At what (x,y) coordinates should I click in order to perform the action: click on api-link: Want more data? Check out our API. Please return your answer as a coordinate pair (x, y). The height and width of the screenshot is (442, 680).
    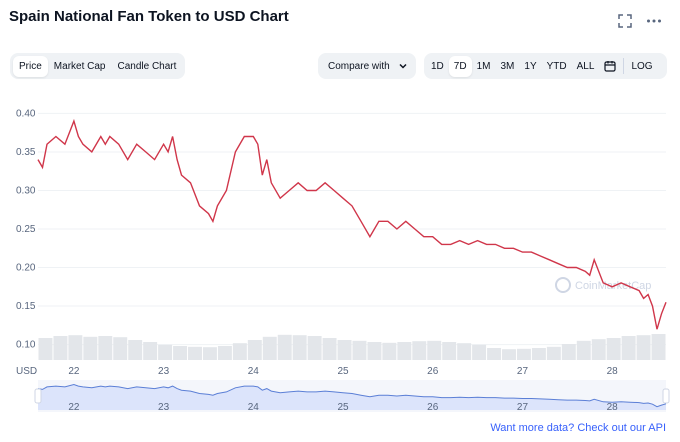
    Looking at the image, I should click on (578, 428).